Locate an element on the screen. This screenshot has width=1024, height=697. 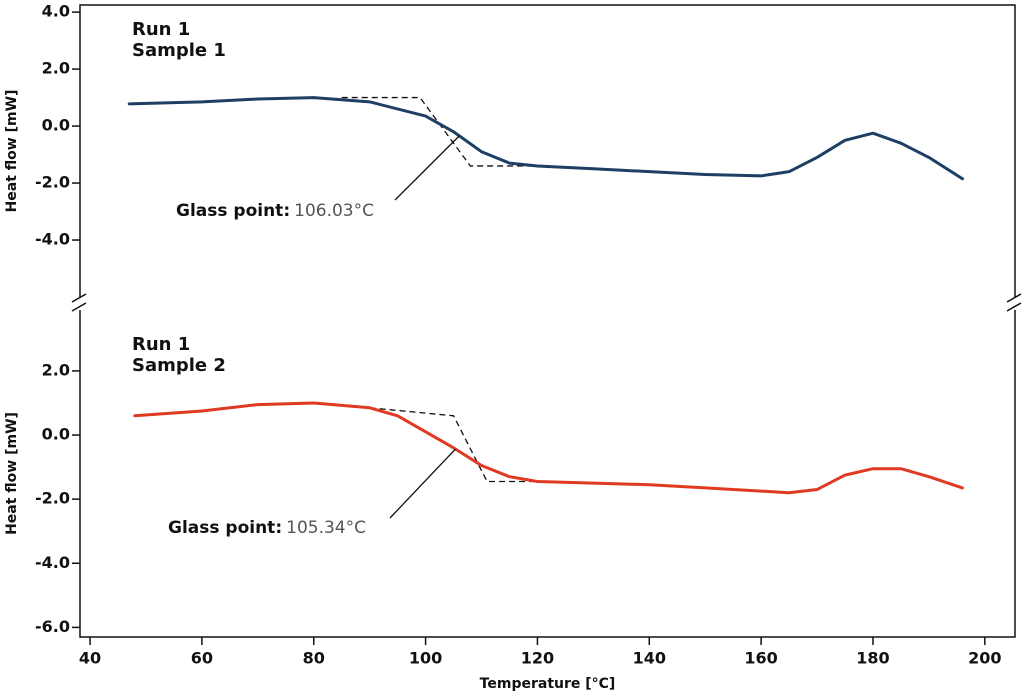
y-tick-label: -6.0 is located at coordinates (52, 626).